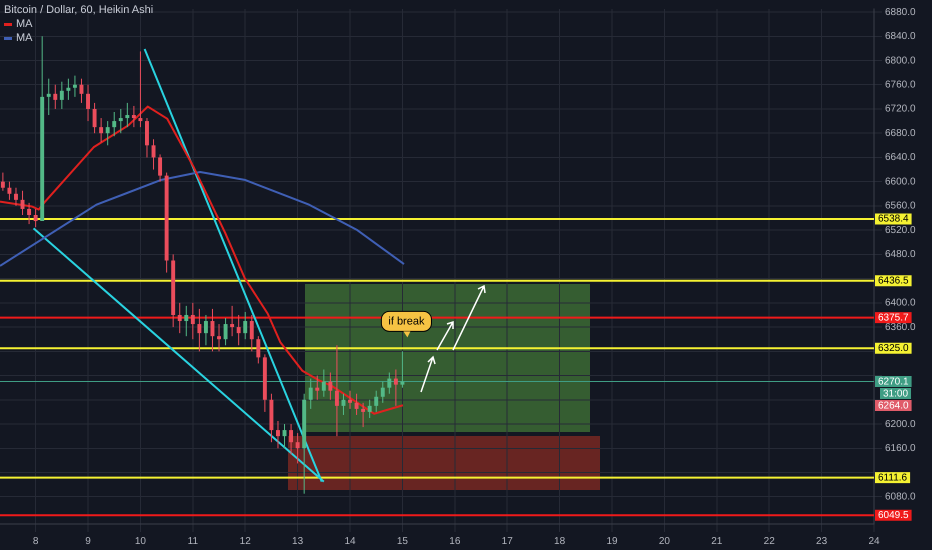  I want to click on y-tick-label: 6800.0, so click(900, 60).